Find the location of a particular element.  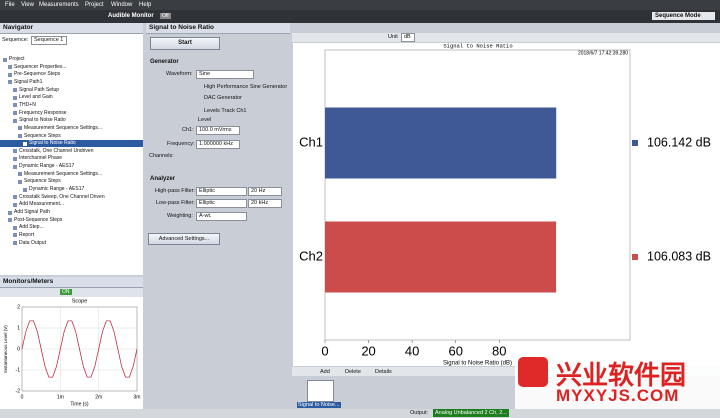

hpf-select: Elliptic is located at coordinates (221, 191).